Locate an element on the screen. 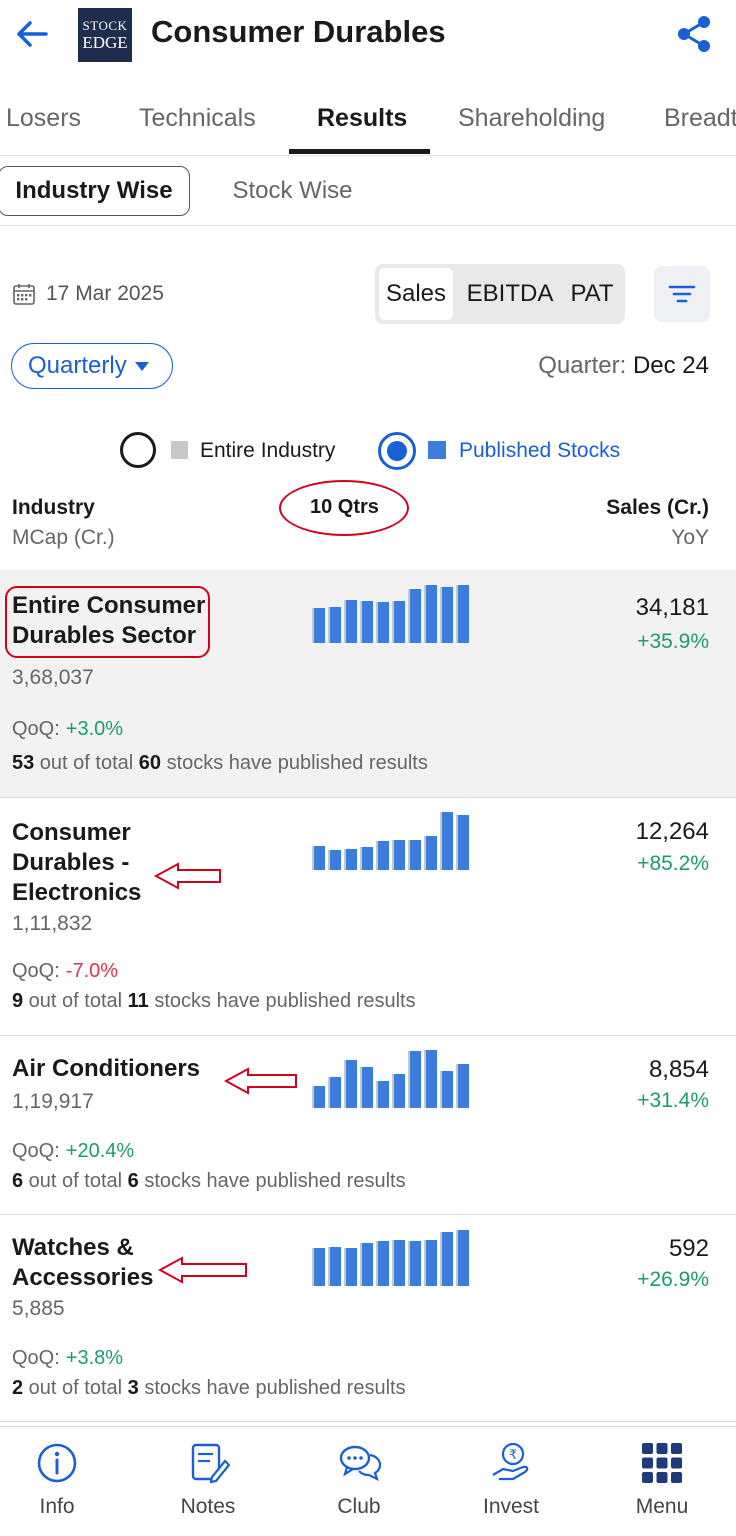 The height and width of the screenshot is (1536, 736). industry-name-line: Accessories is located at coordinates (83, 1277).